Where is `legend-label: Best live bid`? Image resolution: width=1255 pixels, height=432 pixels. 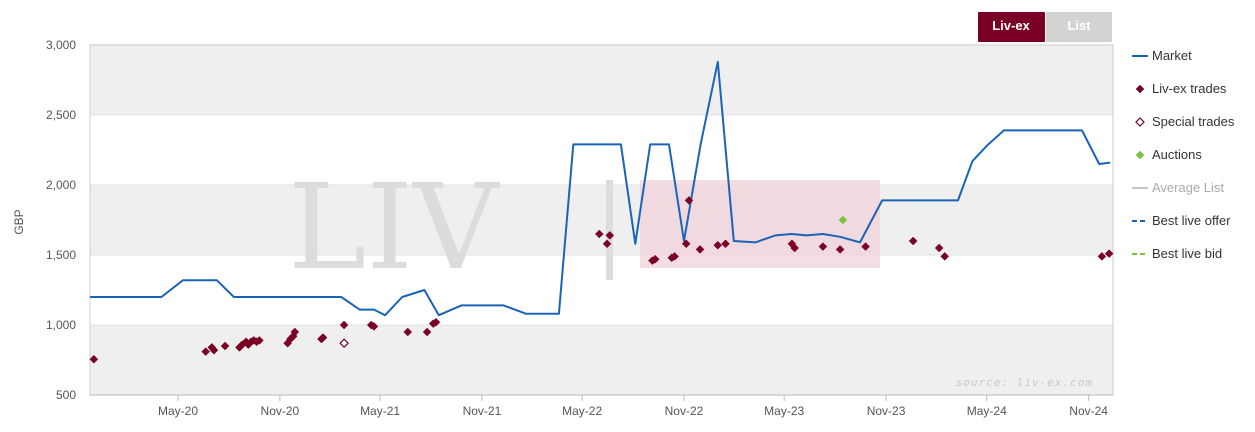
legend-label: Best live bid is located at coordinates (1187, 253).